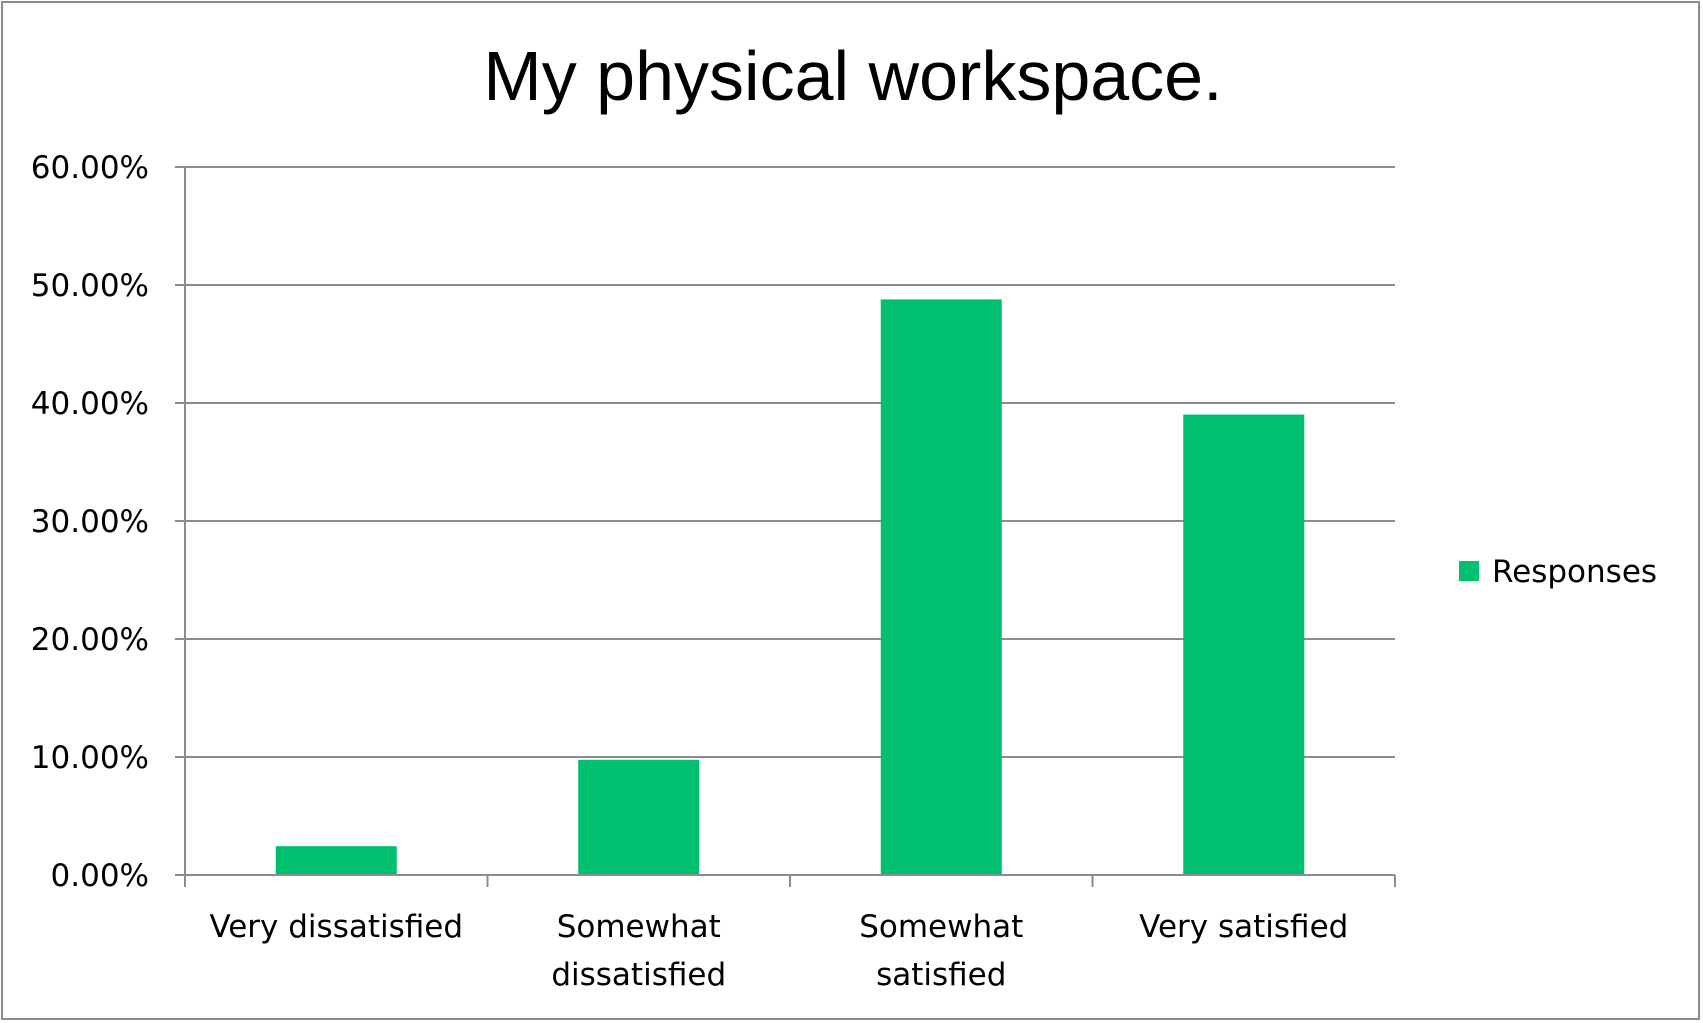 The width and height of the screenshot is (1703, 1023). What do you see at coordinates (1243, 927) in the screenshot?
I see `x-tick-label: Very satisfied` at bounding box center [1243, 927].